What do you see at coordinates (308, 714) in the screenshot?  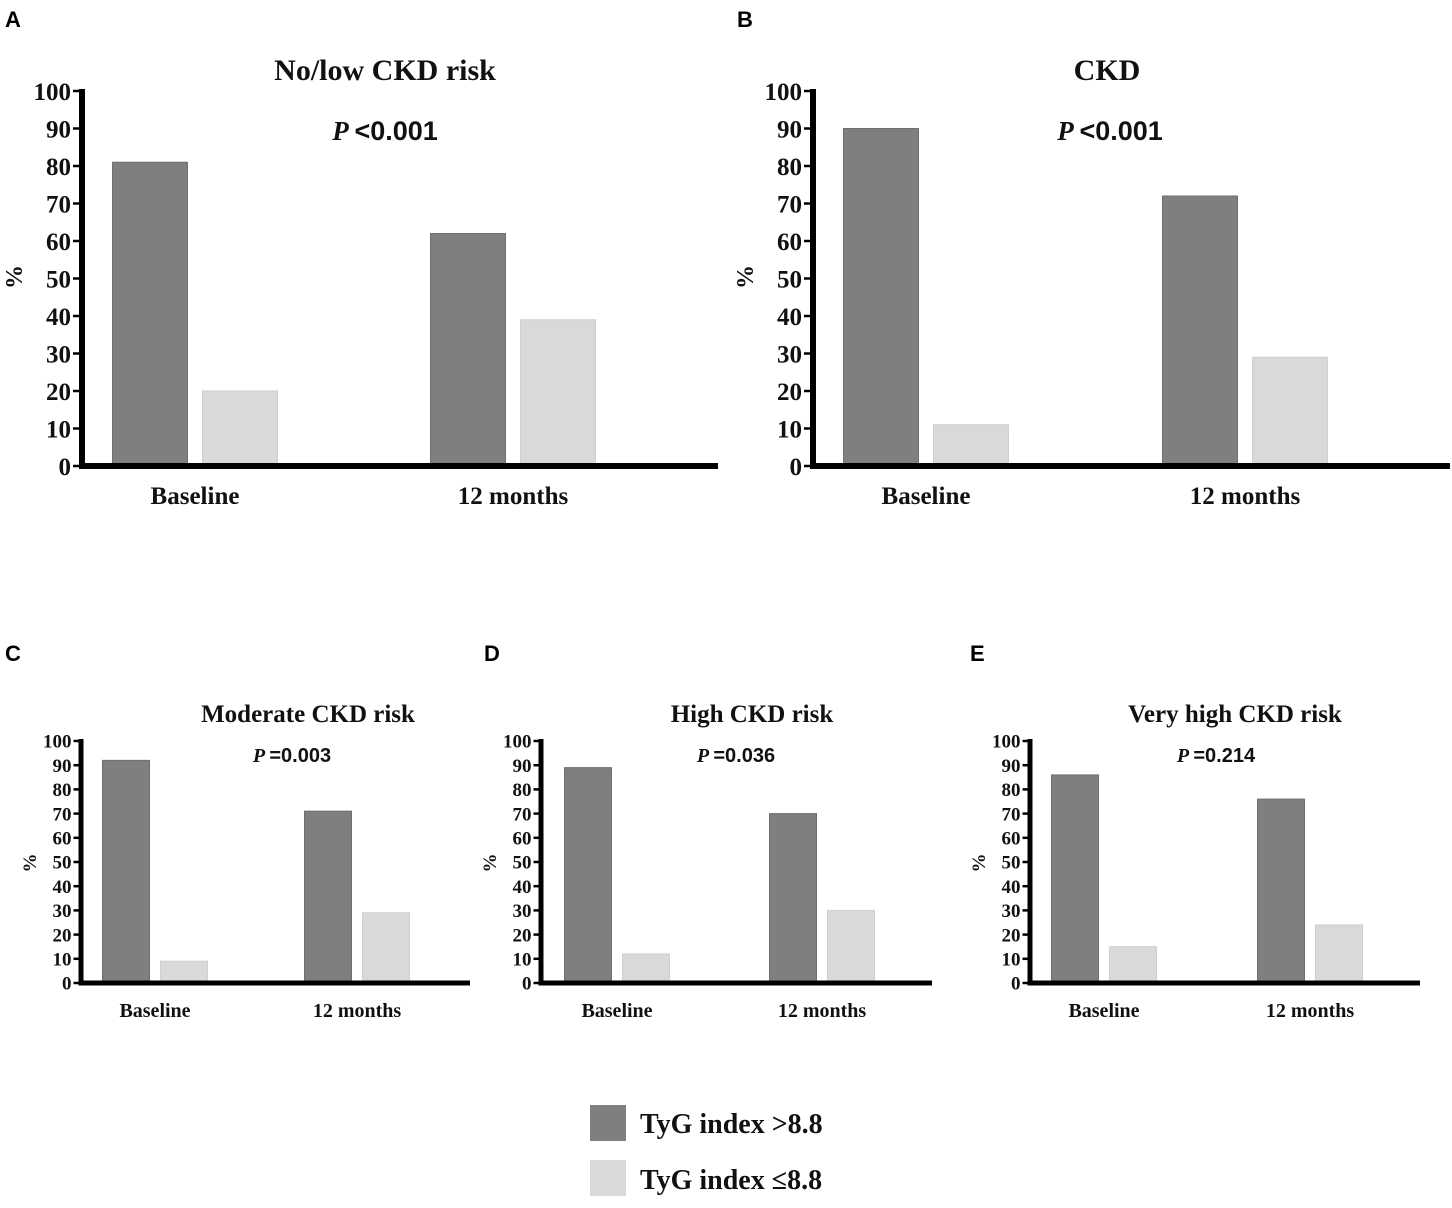 I see `chart-title: Moderate CKD risk` at bounding box center [308, 714].